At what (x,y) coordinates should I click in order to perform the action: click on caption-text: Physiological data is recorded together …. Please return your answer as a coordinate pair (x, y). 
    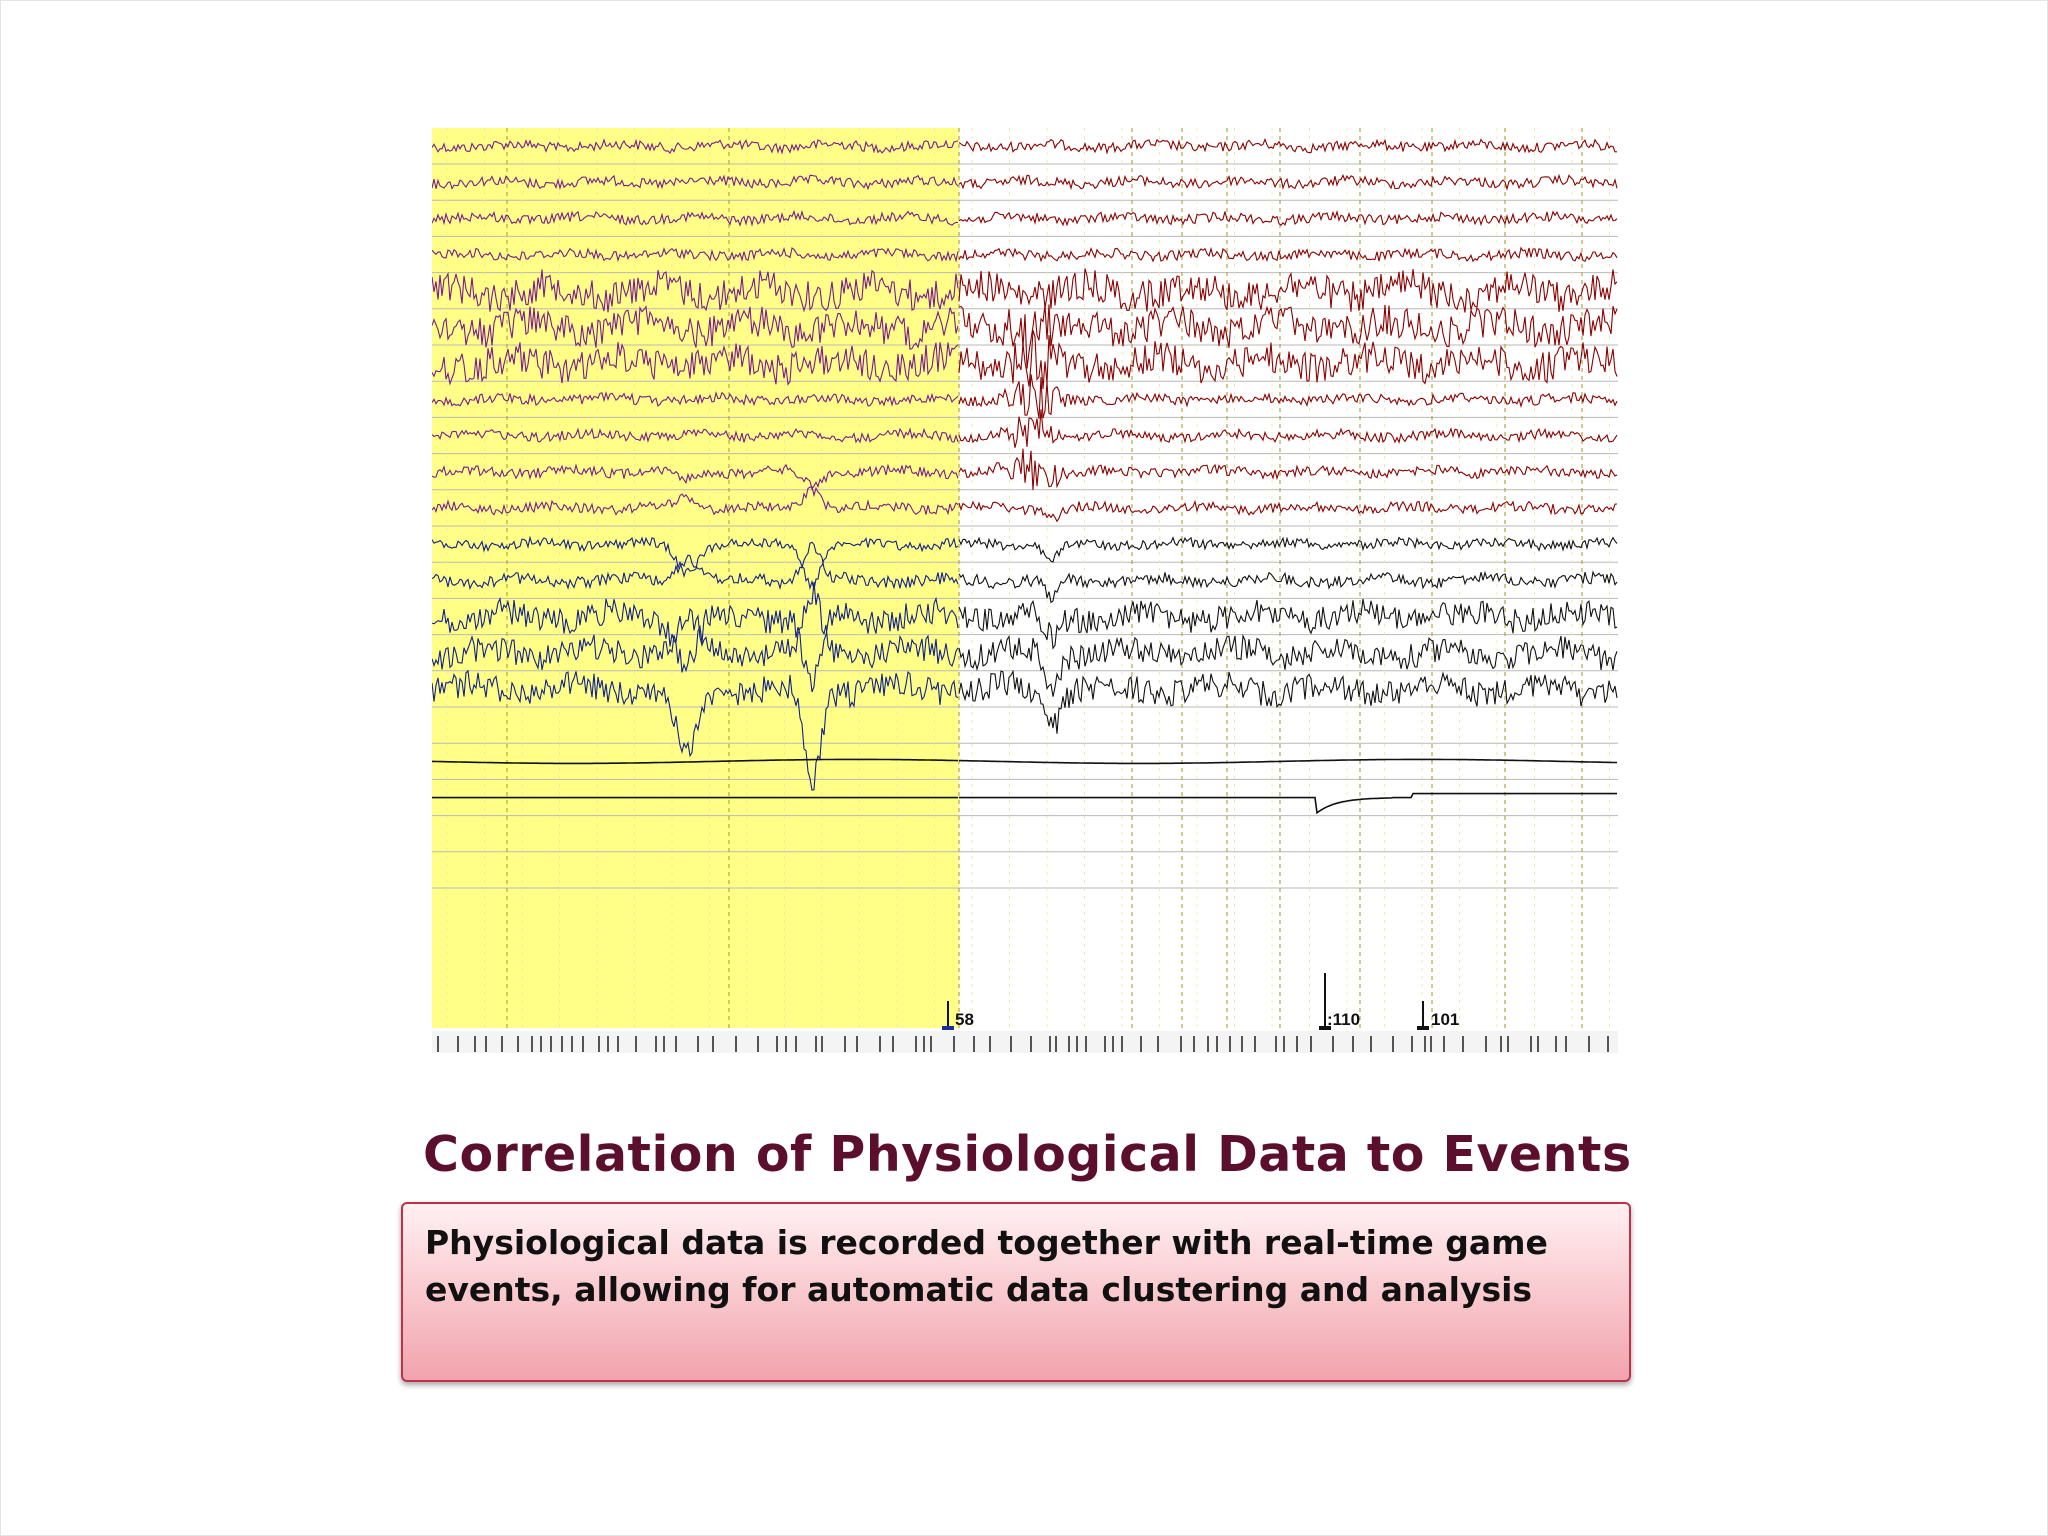
    Looking at the image, I should click on (986, 1266).